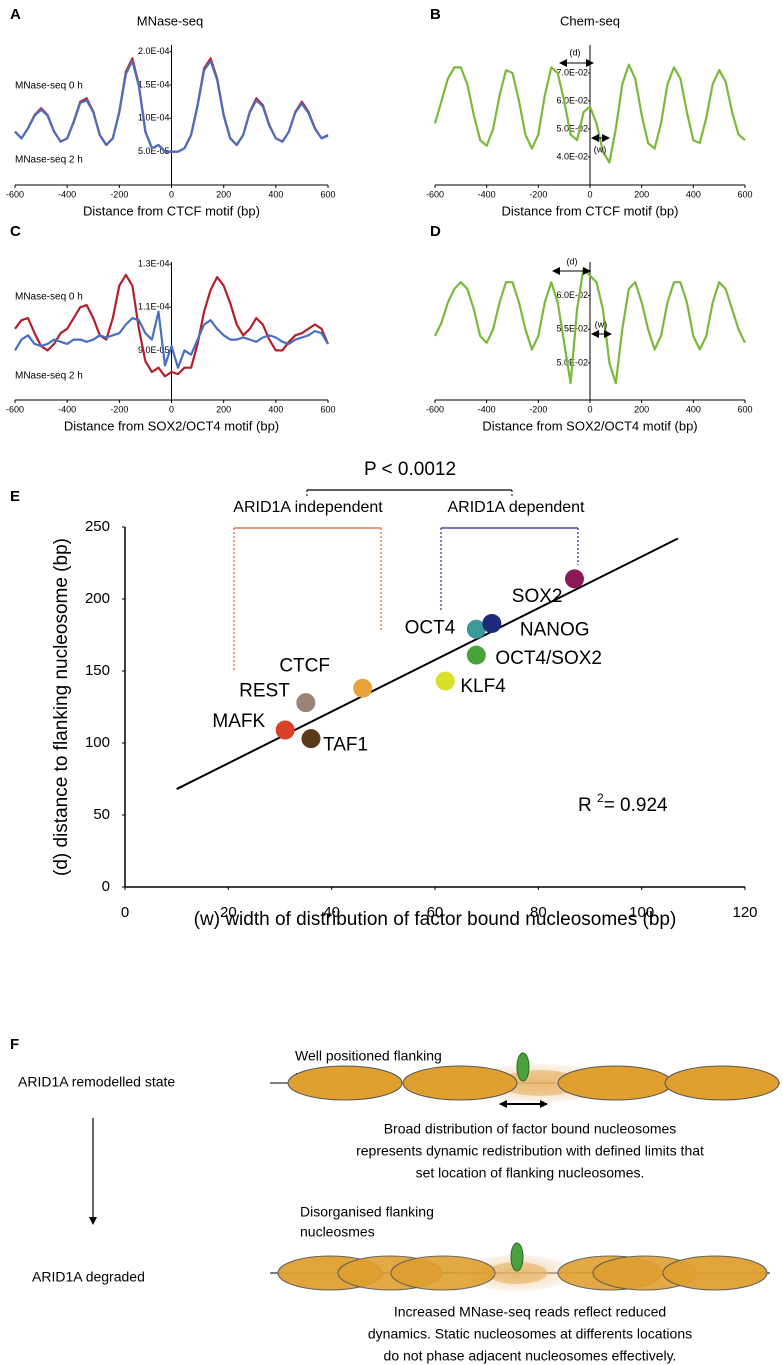 The height and width of the screenshot is (1365, 783). Describe the element at coordinates (427, 663) in the screenshot. I see `fit-line` at that location.